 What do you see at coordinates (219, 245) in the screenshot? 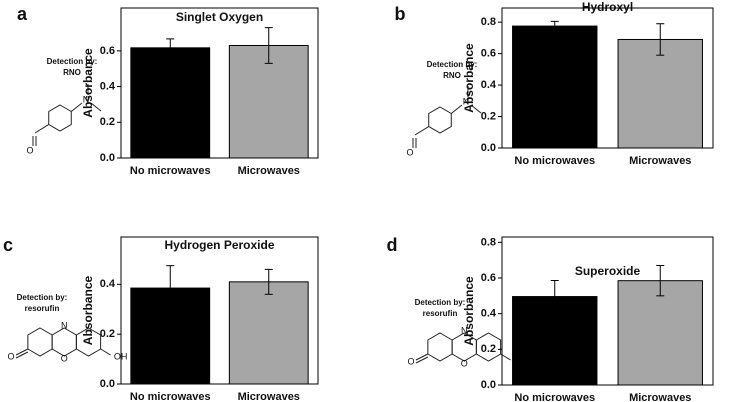
I see `chart-title: Hydrogen Peroxide` at bounding box center [219, 245].